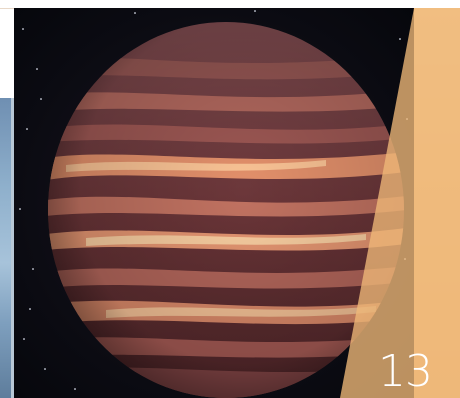 The height and width of the screenshot is (398, 460). I want to click on page-margin, so click(7, 49).